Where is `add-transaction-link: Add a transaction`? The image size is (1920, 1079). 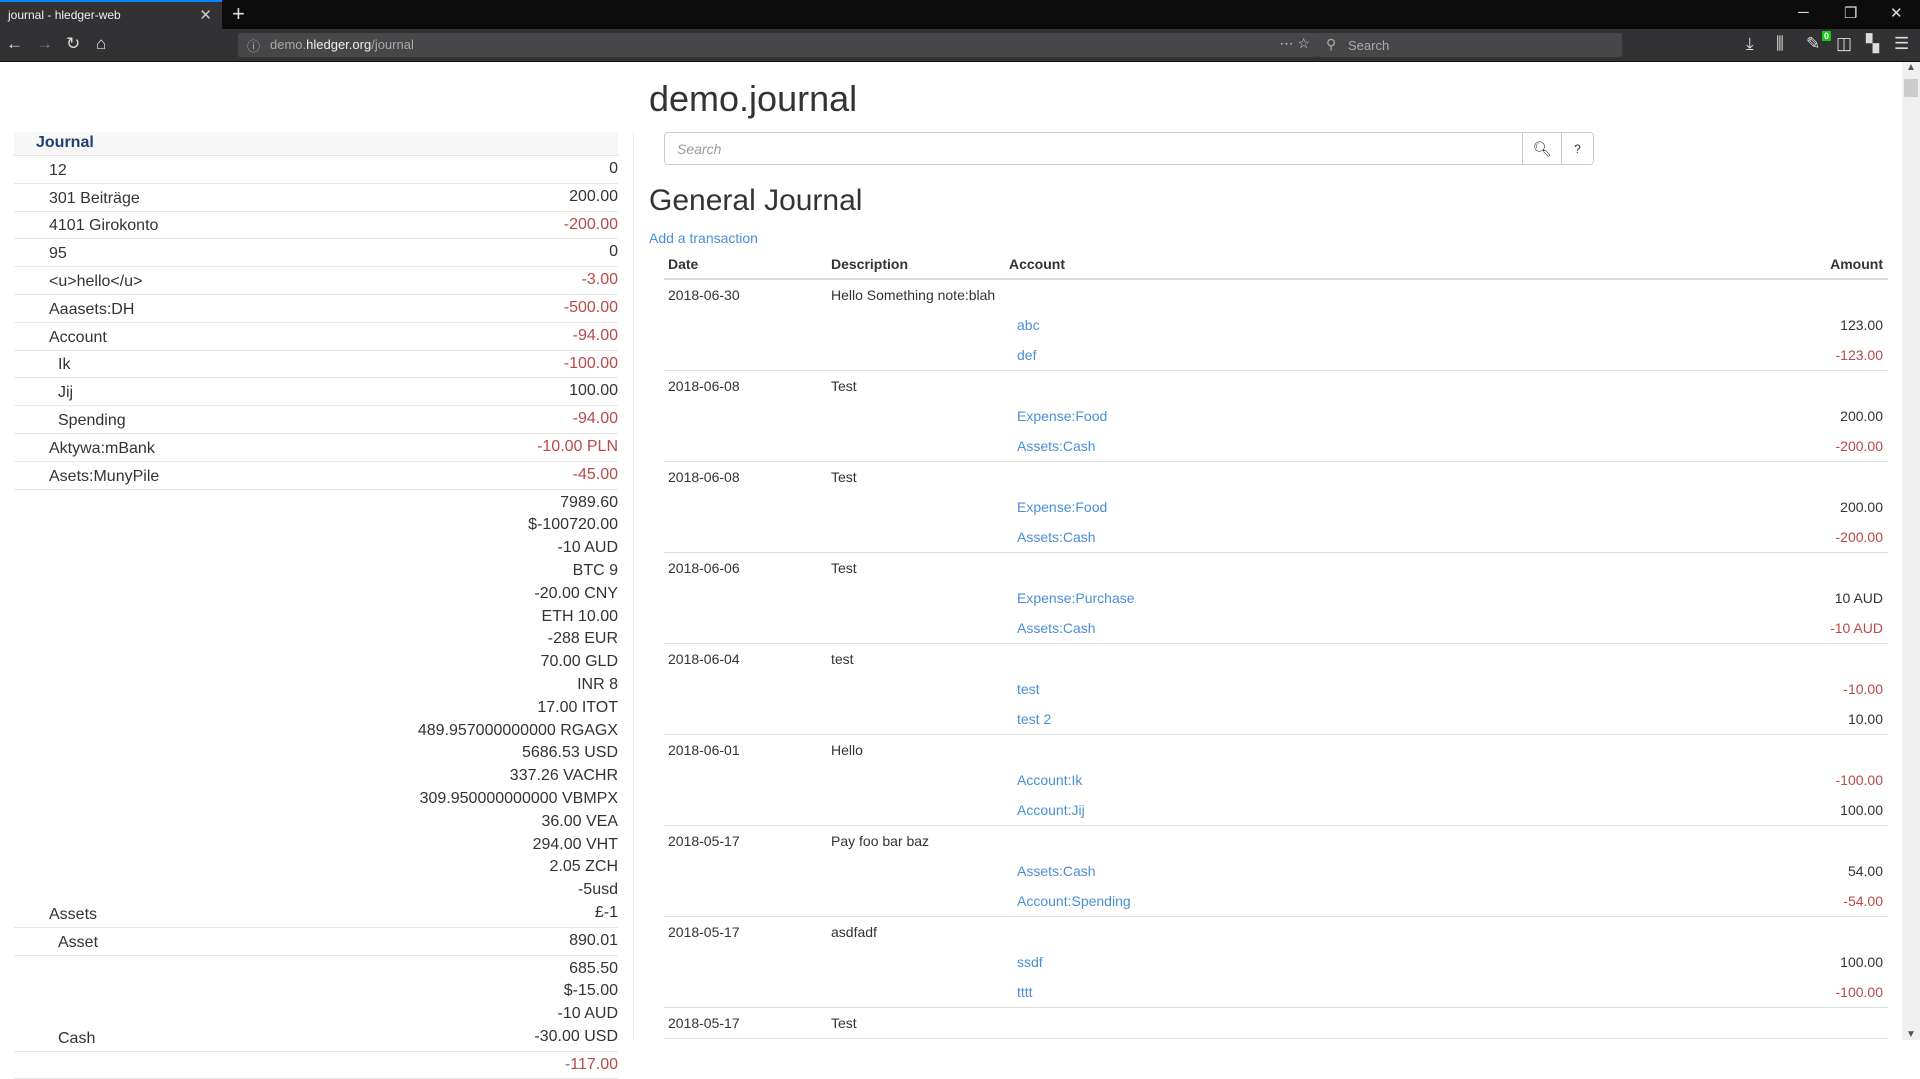 add-transaction-link: Add a transaction is located at coordinates (703, 238).